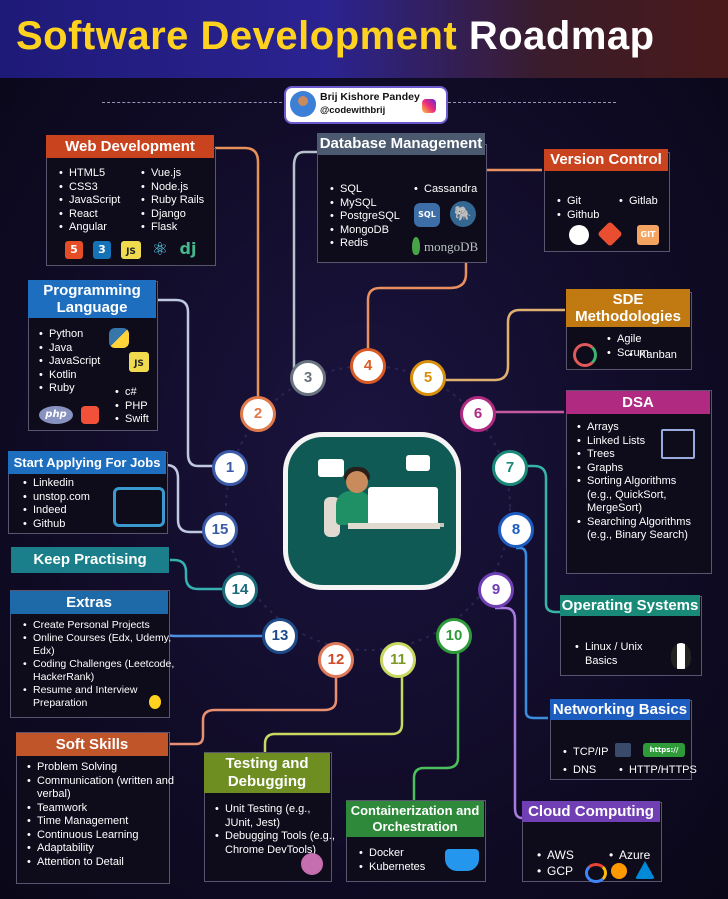 The width and height of the screenshot is (728, 899). What do you see at coordinates (596, 873) in the screenshot?
I see `gcp-icon` at bounding box center [596, 873].